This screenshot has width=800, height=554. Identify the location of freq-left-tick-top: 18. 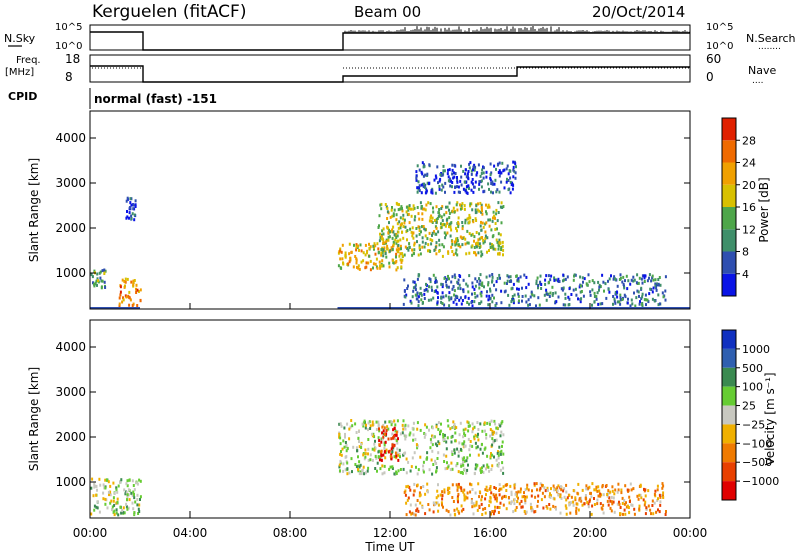
(72, 59).